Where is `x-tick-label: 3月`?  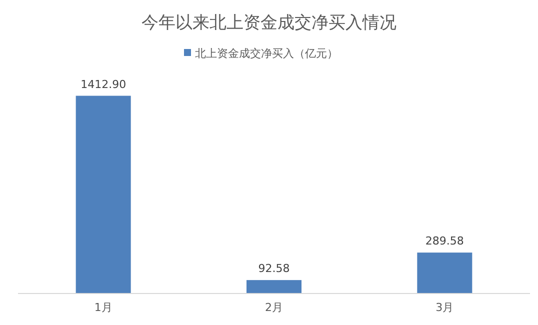
x-tick-label: 3月 is located at coordinates (445, 307).